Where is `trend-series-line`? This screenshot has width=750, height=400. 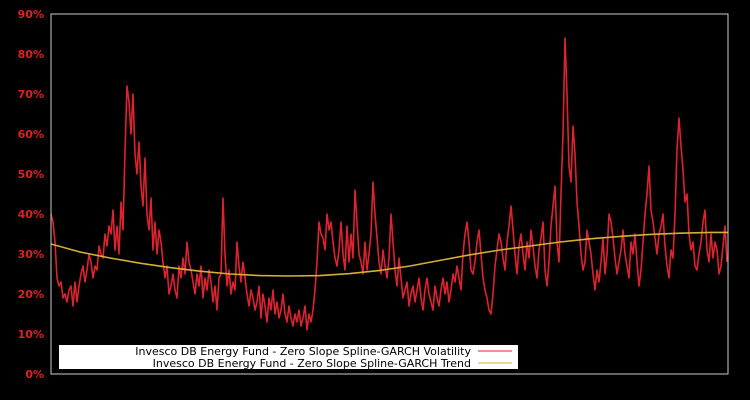 trend-series-line is located at coordinates (389, 254).